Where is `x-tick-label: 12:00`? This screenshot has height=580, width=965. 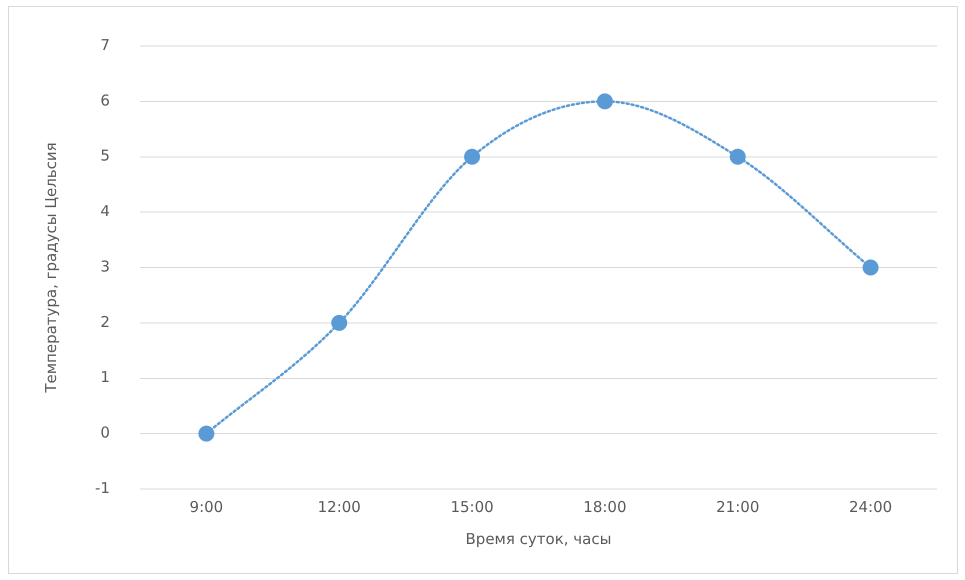 x-tick-label: 12:00 is located at coordinates (339, 507).